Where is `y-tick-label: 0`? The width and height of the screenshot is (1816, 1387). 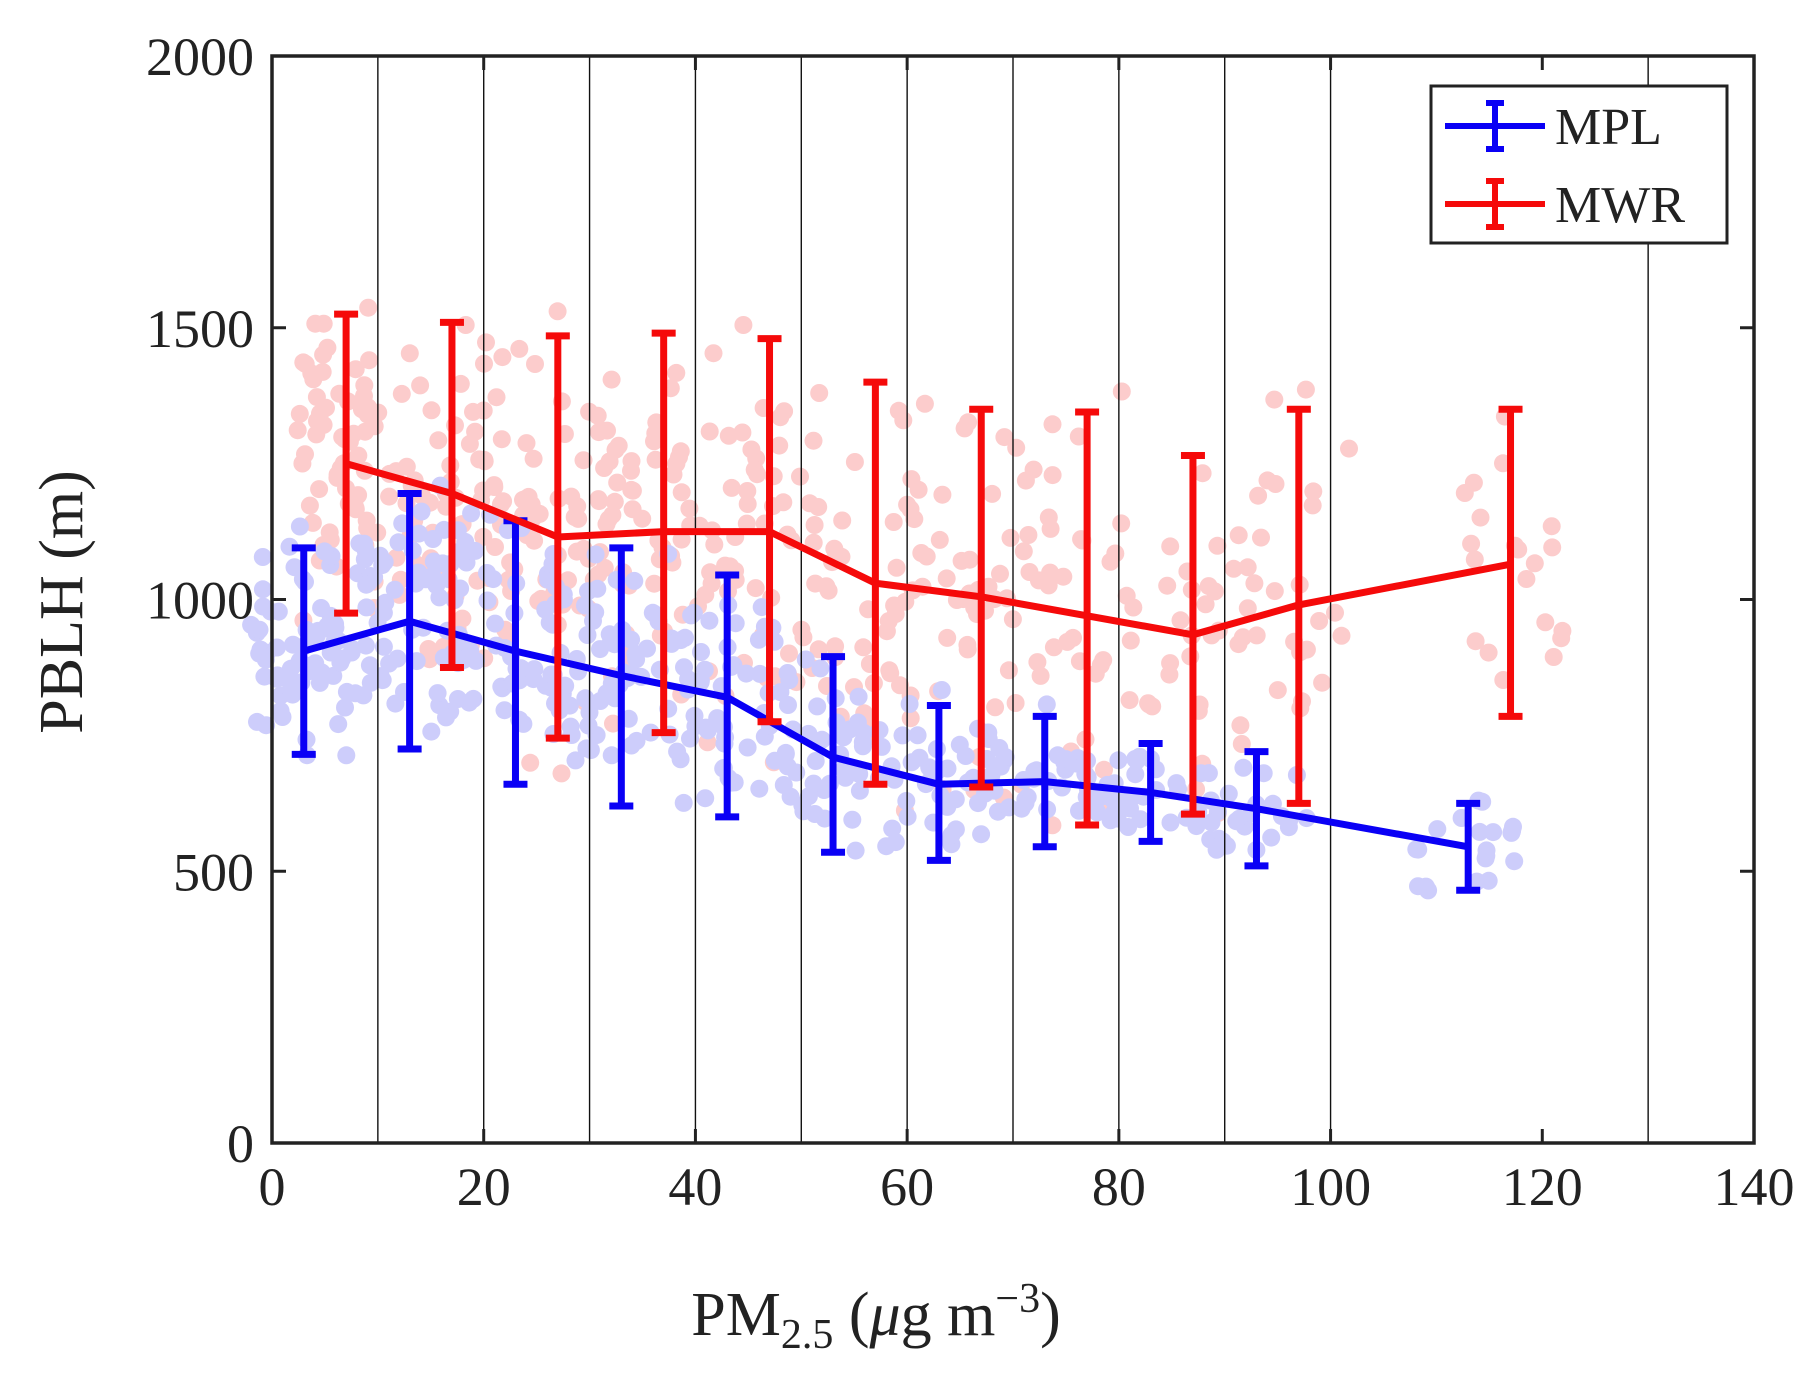
y-tick-label: 0 is located at coordinates (240, 1144).